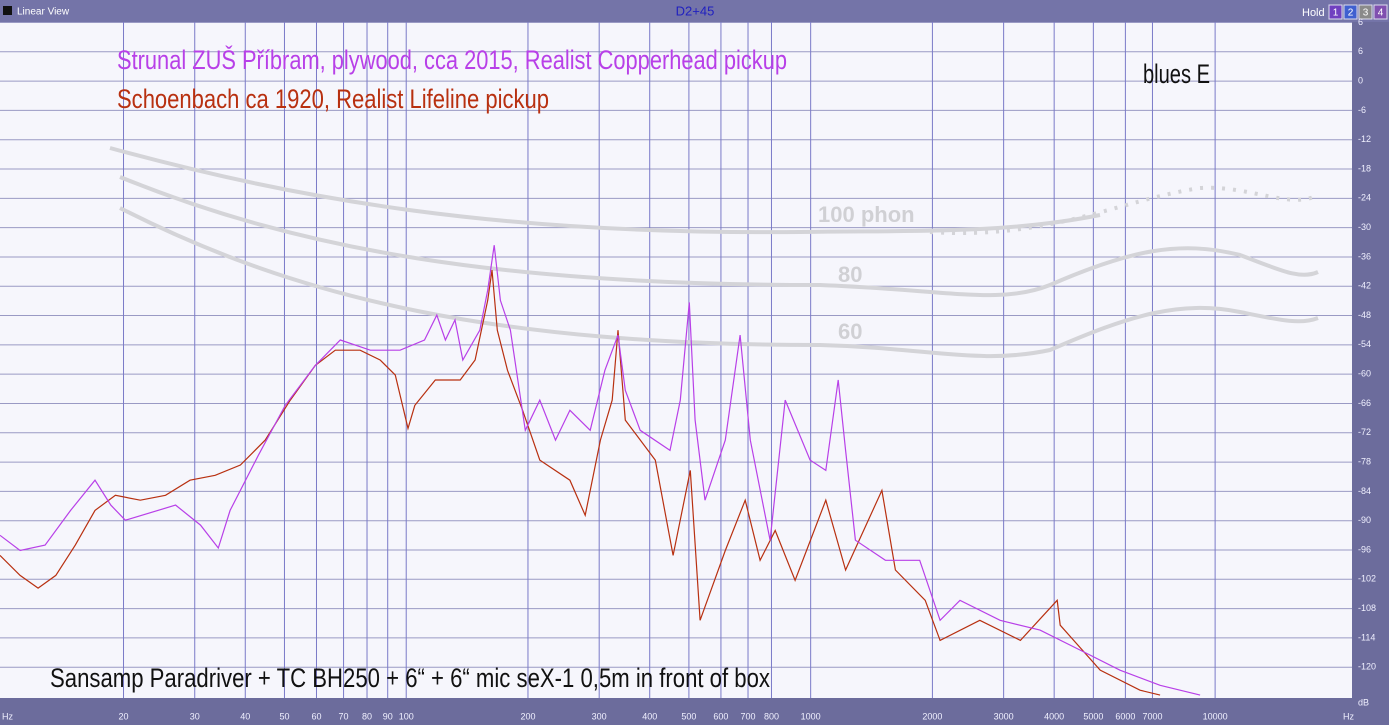 The width and height of the screenshot is (1389, 725). Describe the element at coordinates (1152, 716) in the screenshot. I see `x-tick-label: 7000` at that location.